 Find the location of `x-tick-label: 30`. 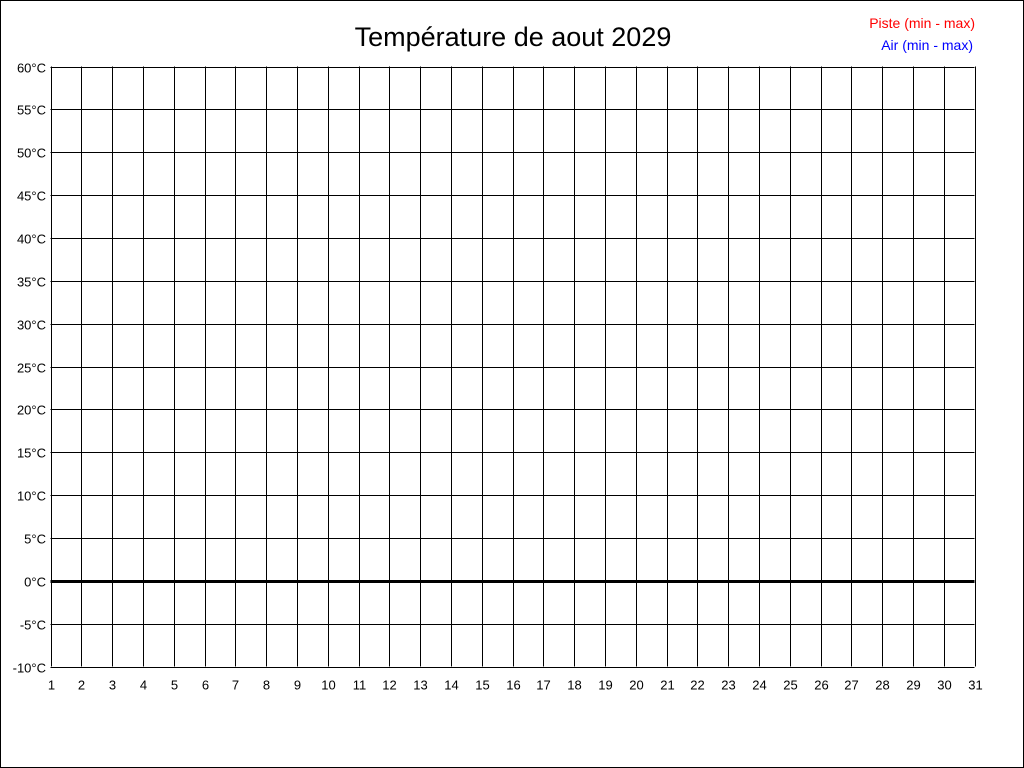

x-tick-label: 30 is located at coordinates (944, 685).